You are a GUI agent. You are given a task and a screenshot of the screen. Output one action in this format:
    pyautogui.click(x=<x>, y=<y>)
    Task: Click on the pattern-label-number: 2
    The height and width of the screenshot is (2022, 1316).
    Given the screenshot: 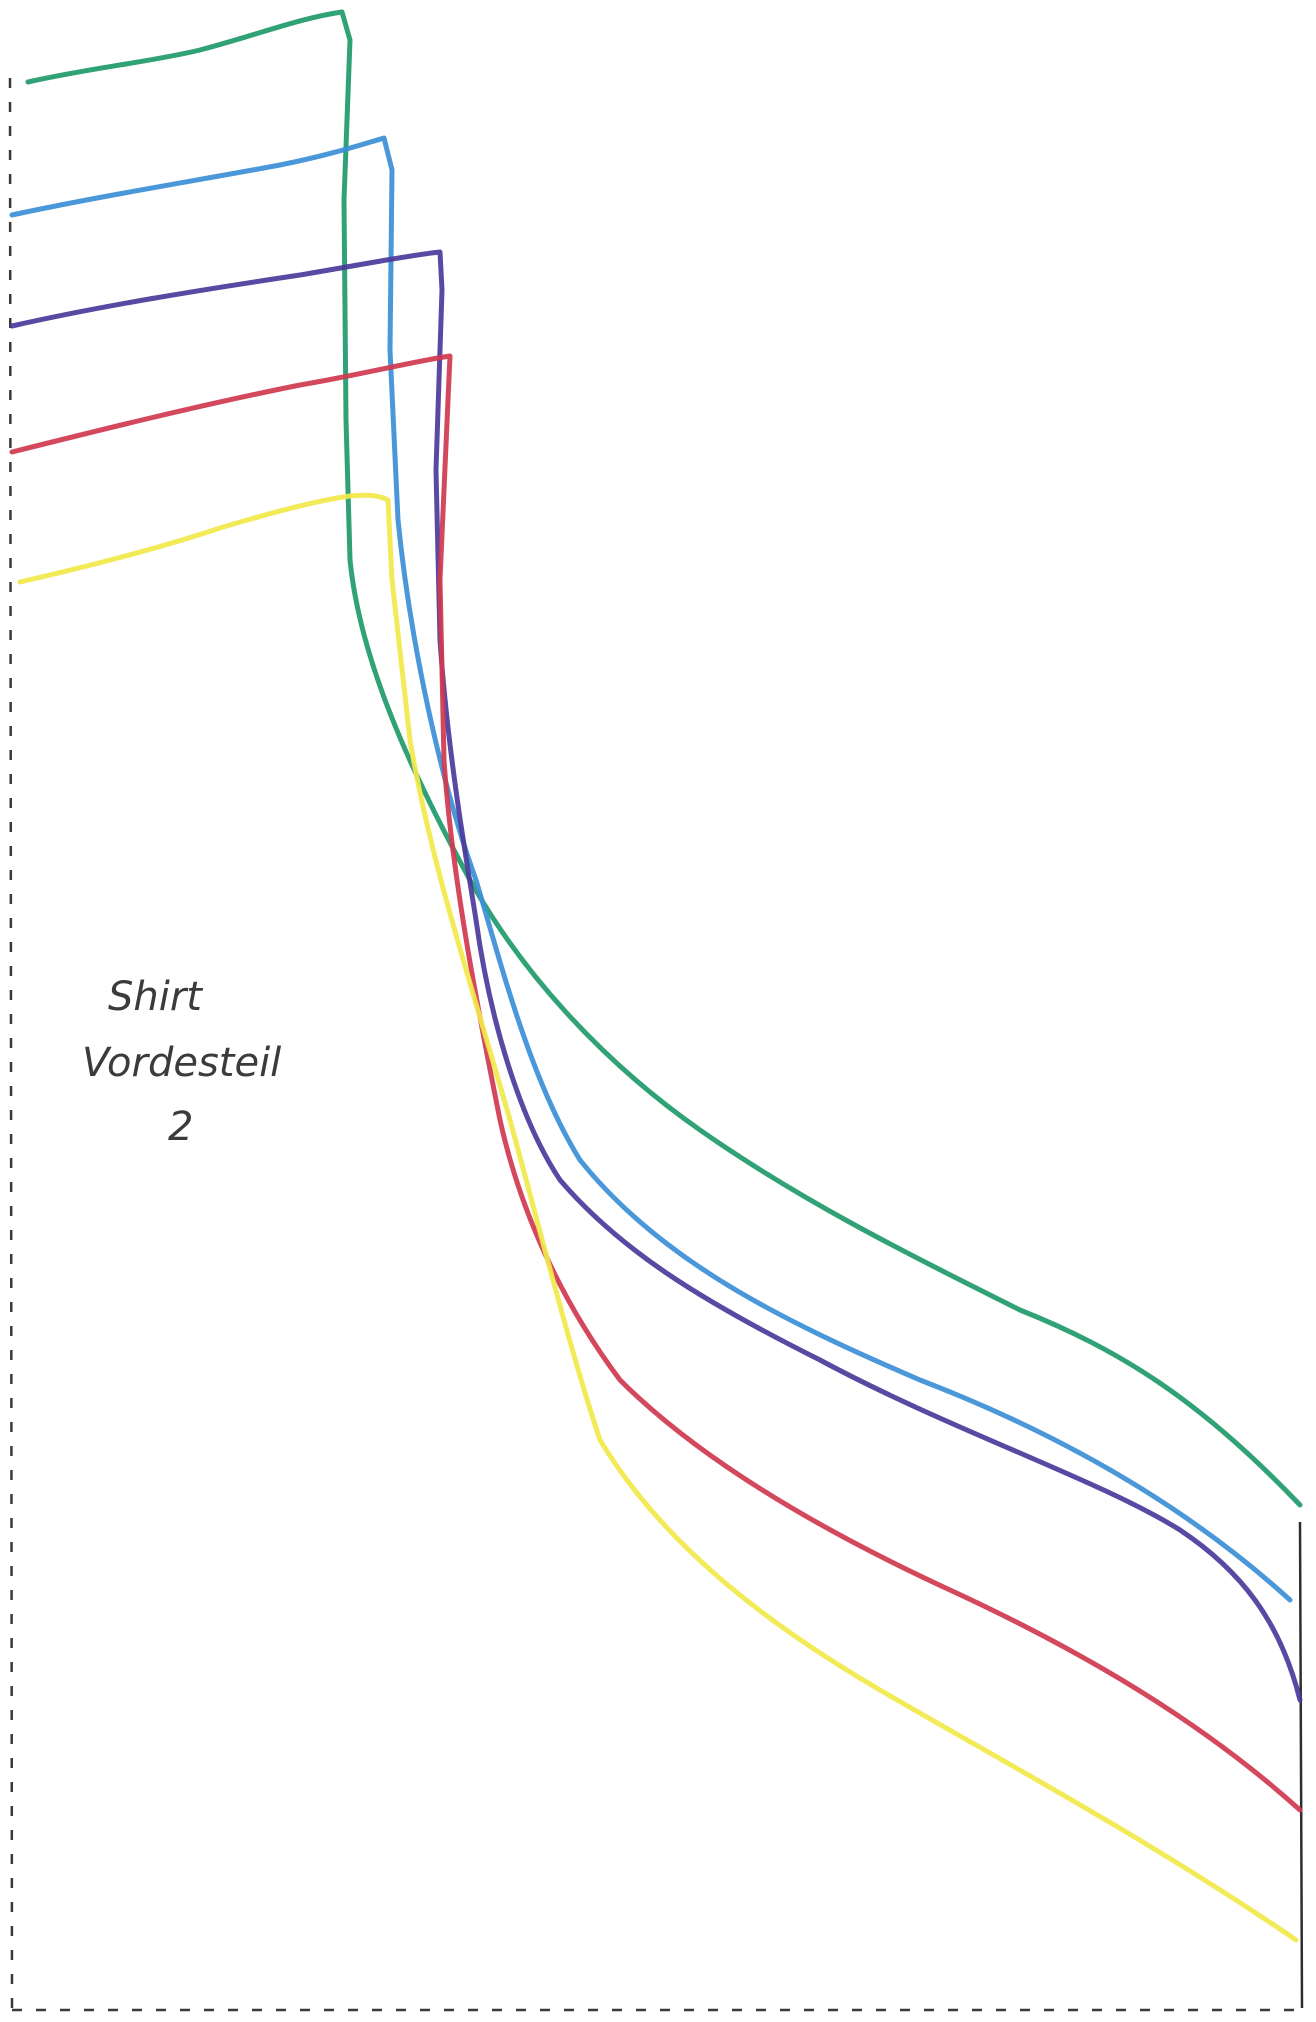 What is the action you would take?
    pyautogui.click(x=180, y=1127)
    